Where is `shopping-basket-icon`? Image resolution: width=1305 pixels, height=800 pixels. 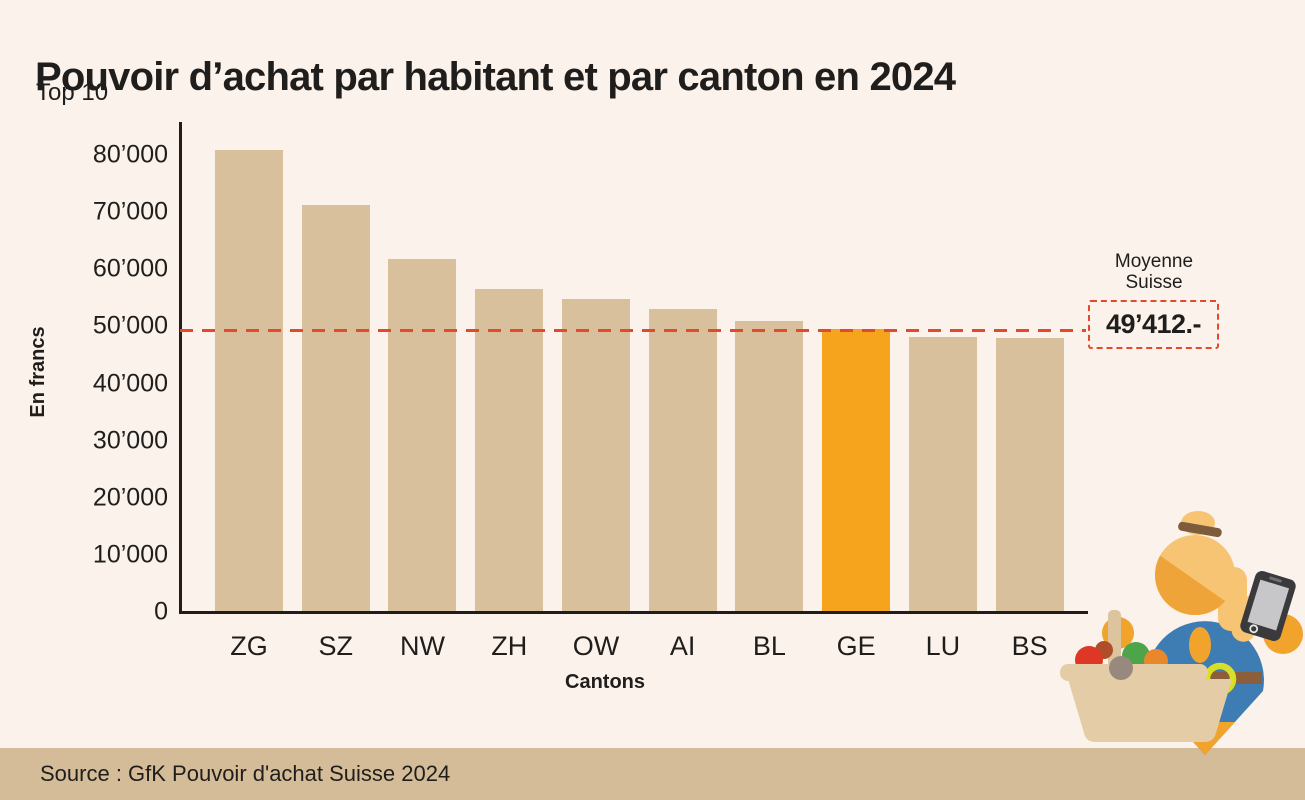 shopping-basket-icon is located at coordinates (1146, 676).